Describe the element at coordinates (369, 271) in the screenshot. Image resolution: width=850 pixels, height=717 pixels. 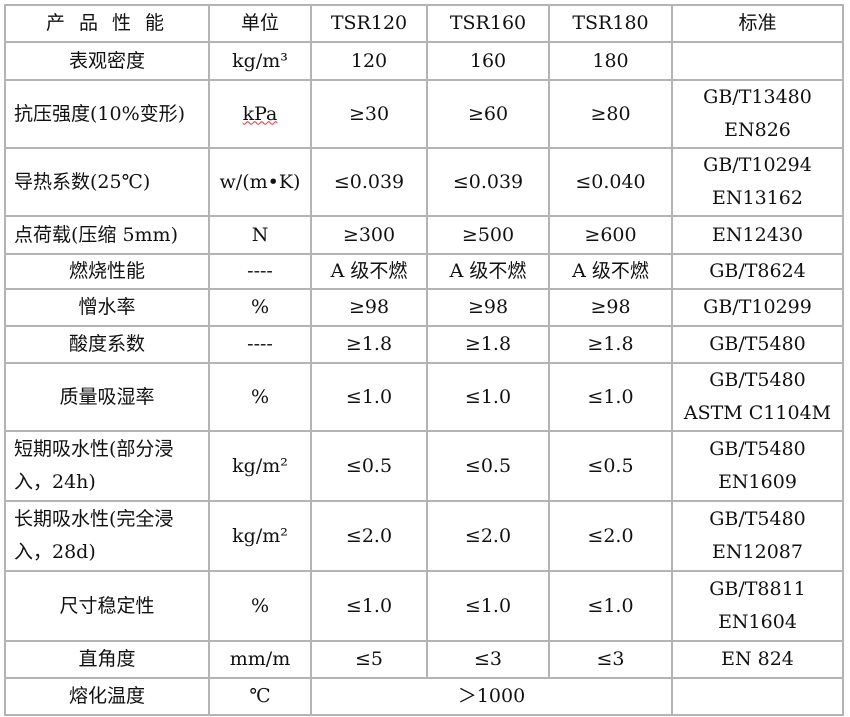
I see `cell-tsr120: A 级不燃` at that location.